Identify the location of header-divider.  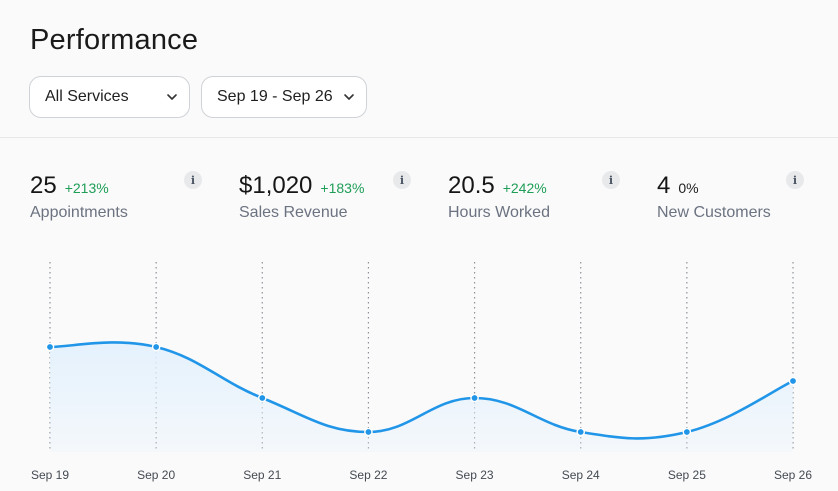
(419, 137).